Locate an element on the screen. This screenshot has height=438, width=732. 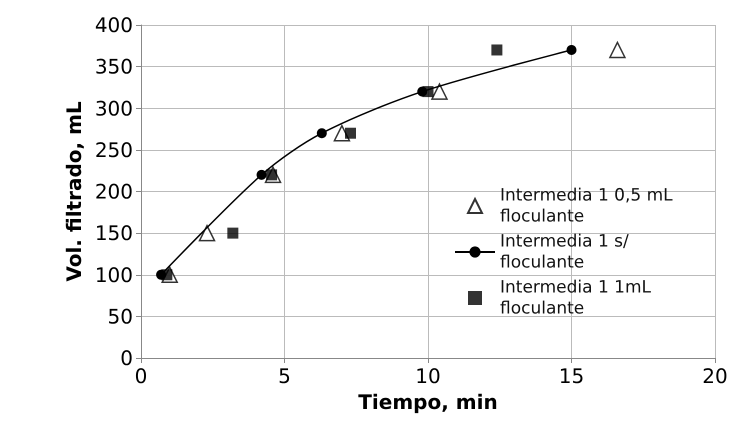
y-tick-label: 50 is located at coordinates (120, 316).